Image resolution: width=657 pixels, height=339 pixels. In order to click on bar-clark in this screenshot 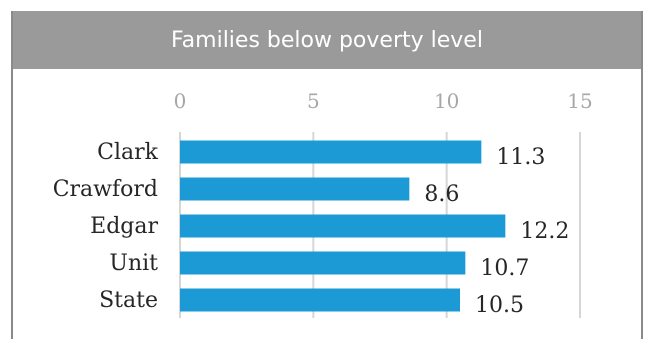, I will do `click(331, 152)`.